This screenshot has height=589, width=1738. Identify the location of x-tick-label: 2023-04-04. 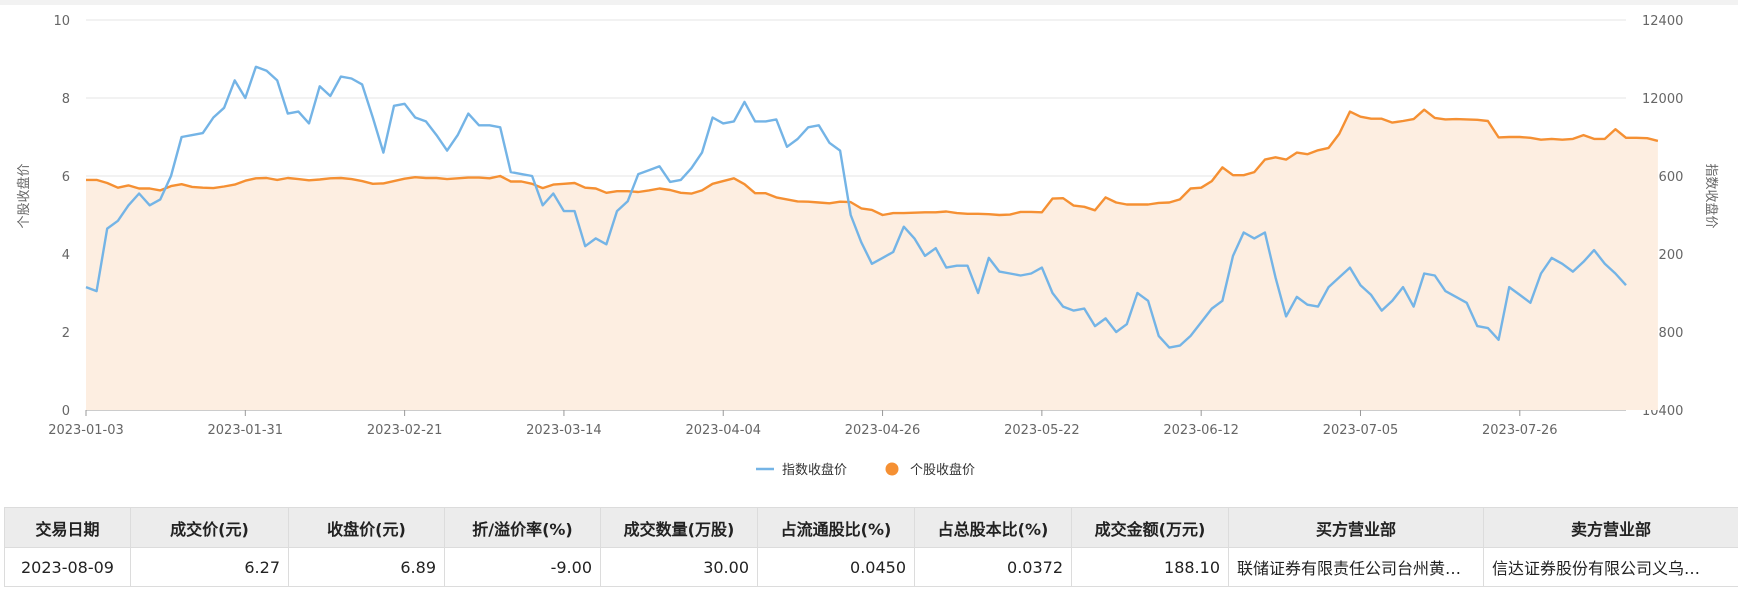
(723, 430).